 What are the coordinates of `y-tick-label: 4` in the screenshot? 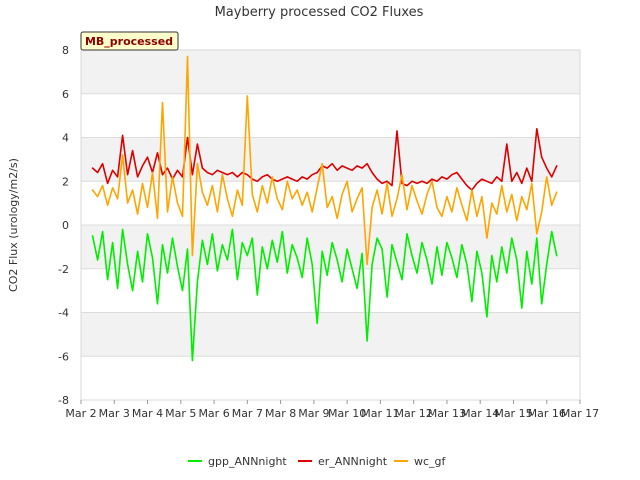 It's located at (65, 138).